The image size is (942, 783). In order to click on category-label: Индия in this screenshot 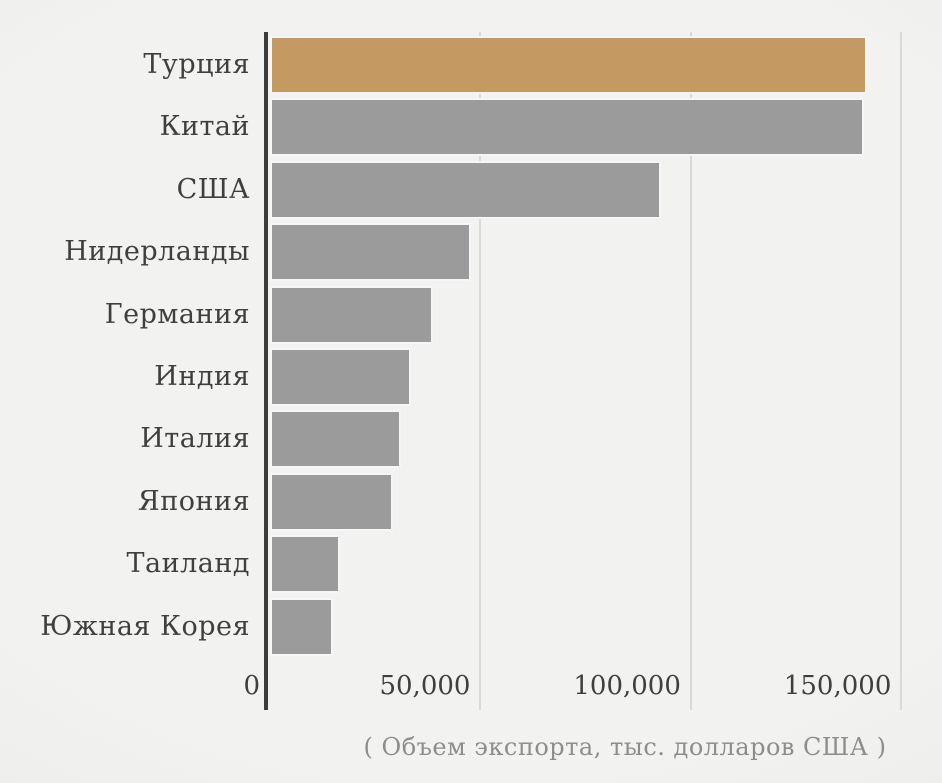, I will do `click(202, 376)`.